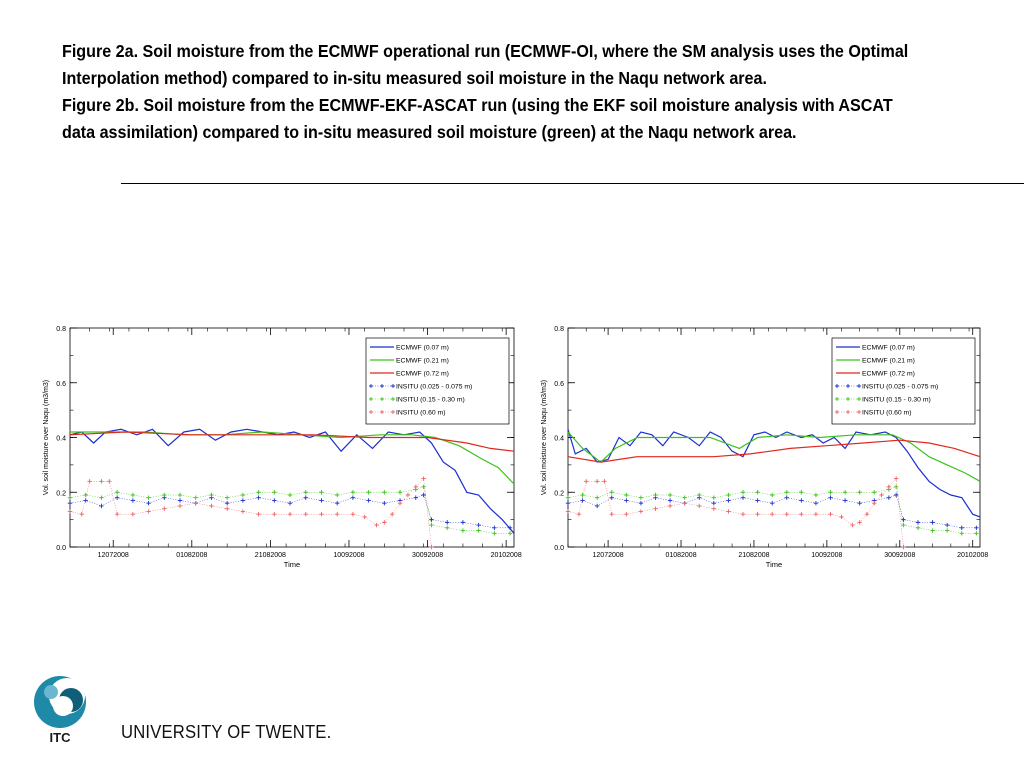  Describe the element at coordinates (900, 387) in the screenshot. I see `legend-label: INSITU (0.025 - 0.075 m)` at that location.